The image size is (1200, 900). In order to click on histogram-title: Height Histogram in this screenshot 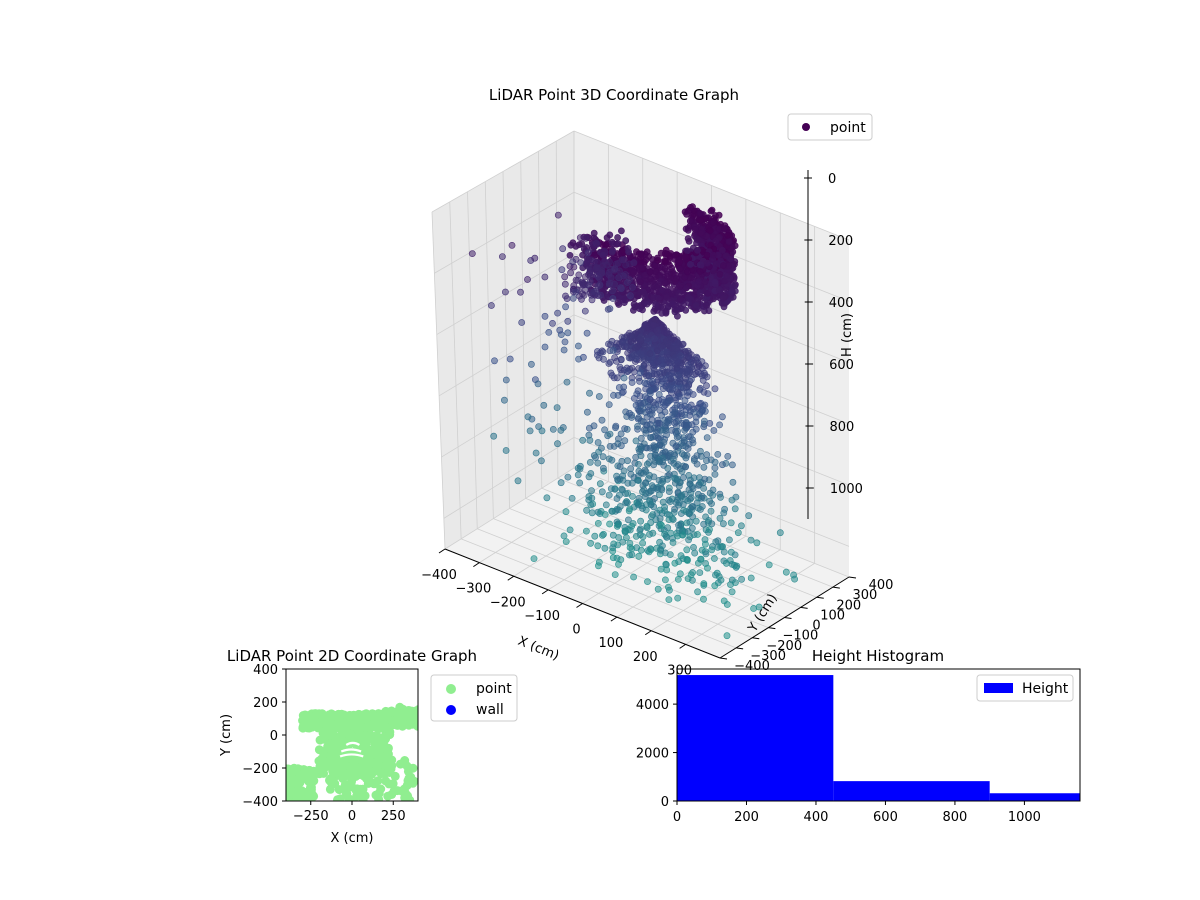, I will do `click(878, 656)`.